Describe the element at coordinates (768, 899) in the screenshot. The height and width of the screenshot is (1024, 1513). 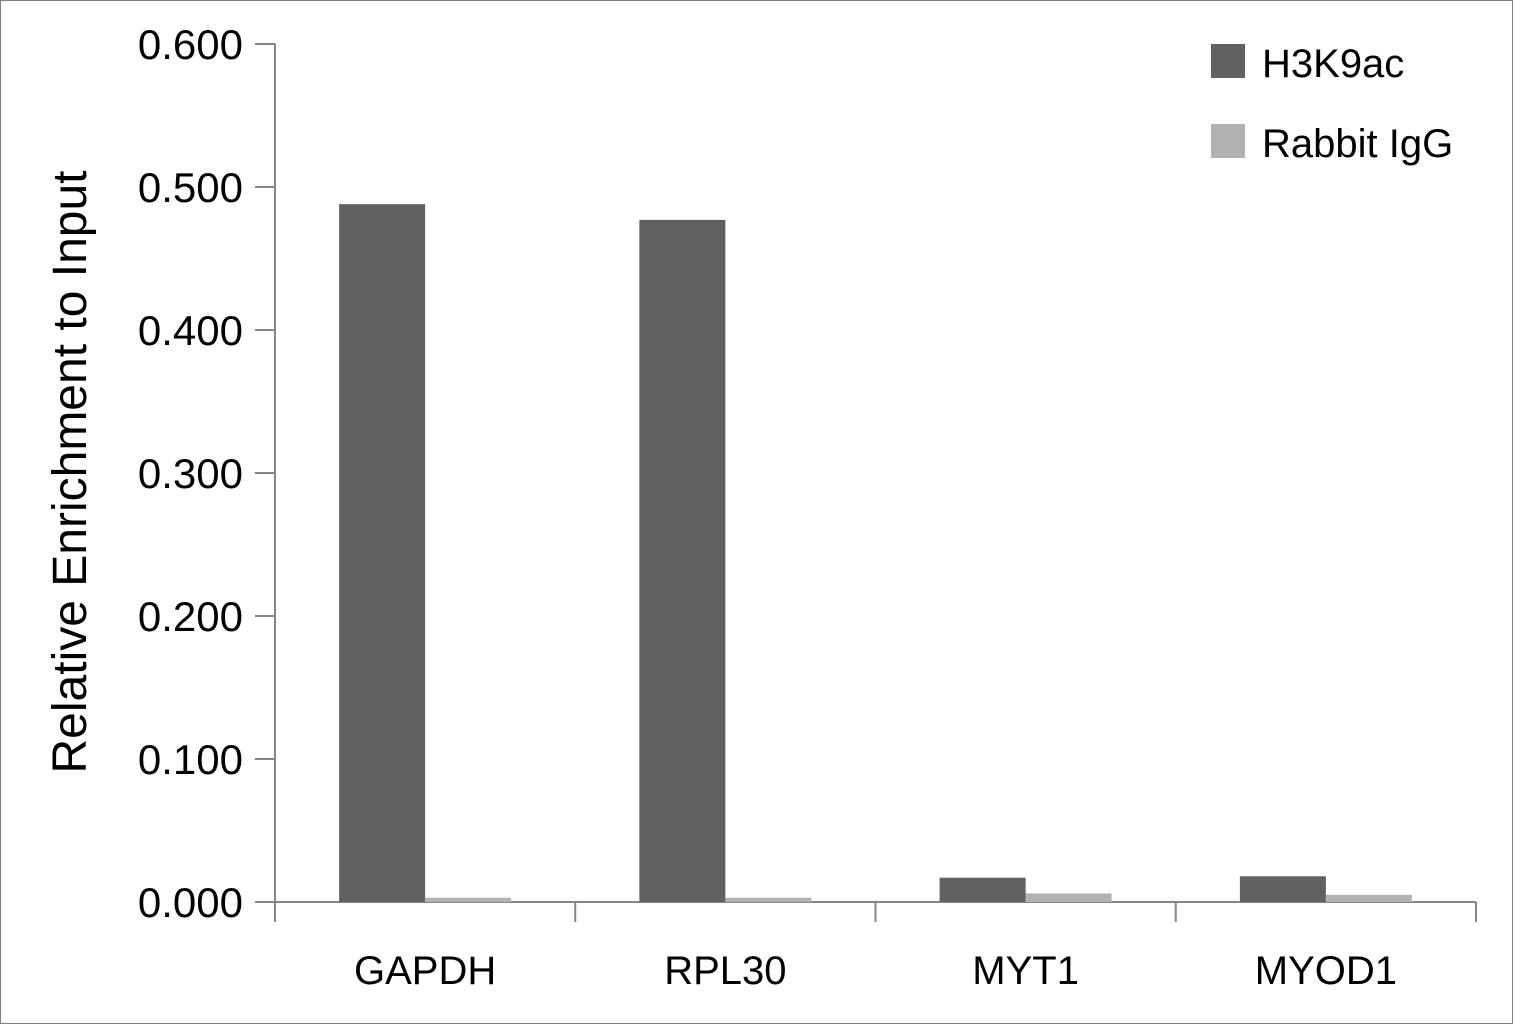
I see `bar-rabbit-igg-rpl30` at that location.